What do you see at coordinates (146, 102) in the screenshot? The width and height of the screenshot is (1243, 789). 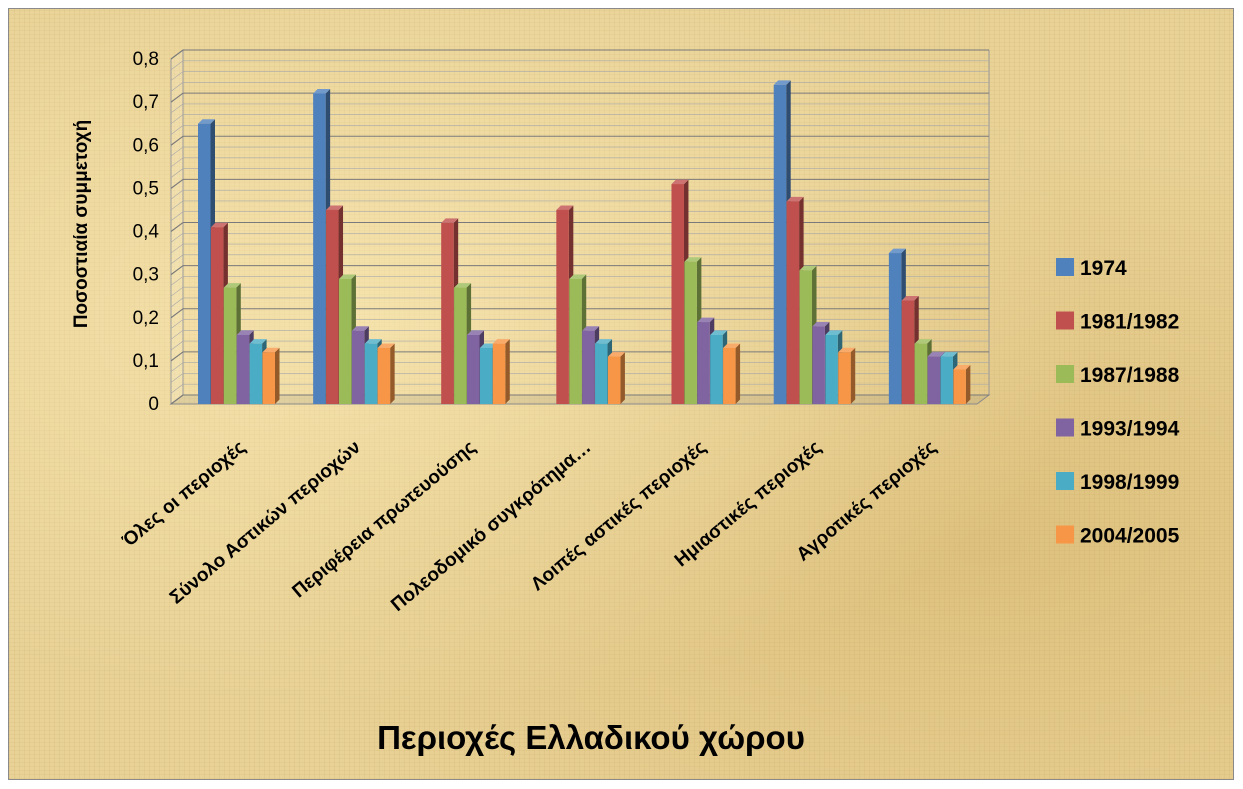 I see `y-tick-label: 0,7` at bounding box center [146, 102].